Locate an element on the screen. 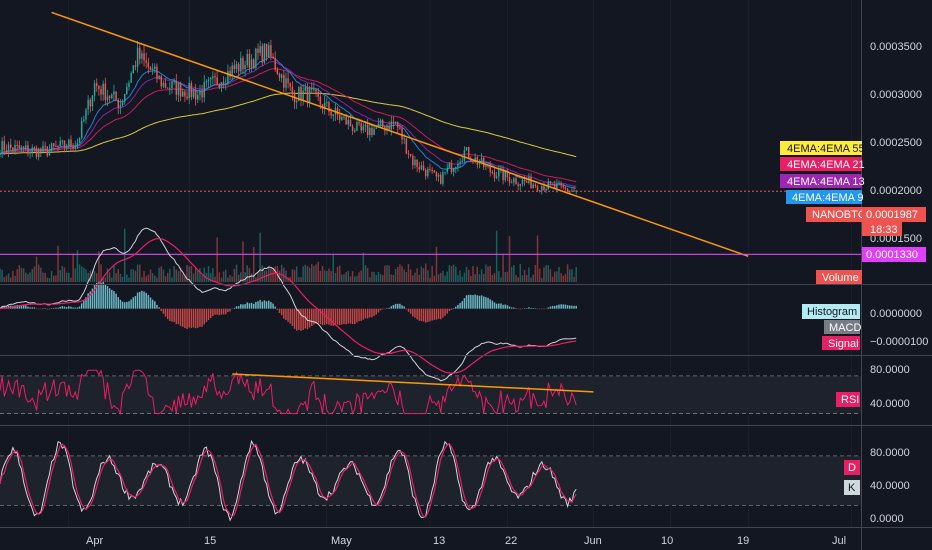  countdown-label: 18:33 is located at coordinates (884, 230).